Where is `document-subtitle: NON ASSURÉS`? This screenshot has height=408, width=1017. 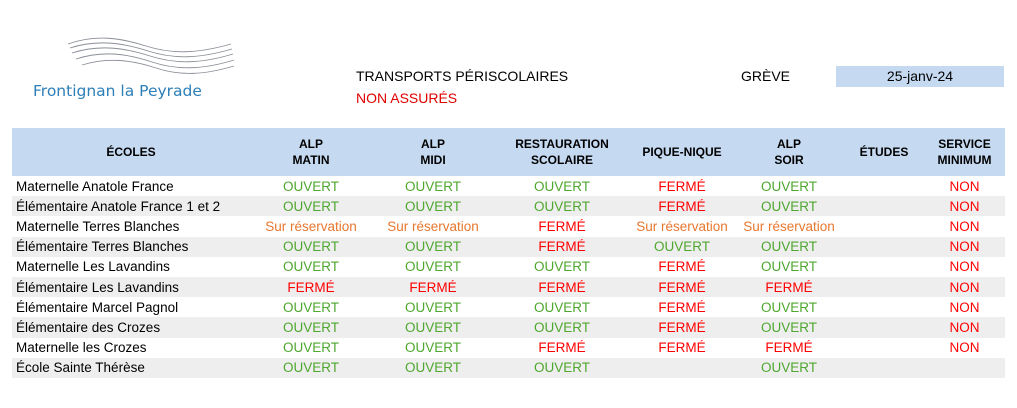 document-subtitle: NON ASSURÉS is located at coordinates (407, 98).